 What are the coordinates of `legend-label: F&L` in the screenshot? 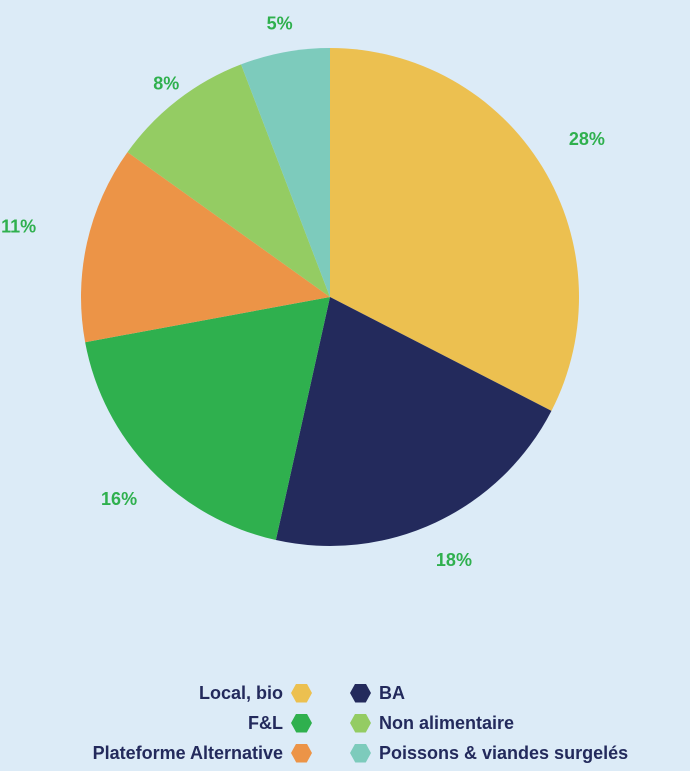 It's located at (265, 722).